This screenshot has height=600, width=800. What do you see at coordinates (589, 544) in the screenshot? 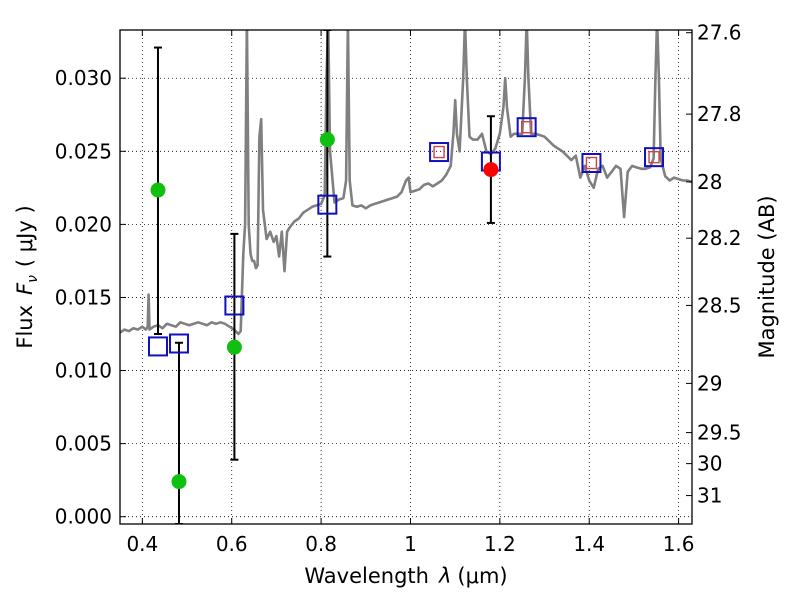
I see `x-tick-label: 1.4` at bounding box center [589, 544].